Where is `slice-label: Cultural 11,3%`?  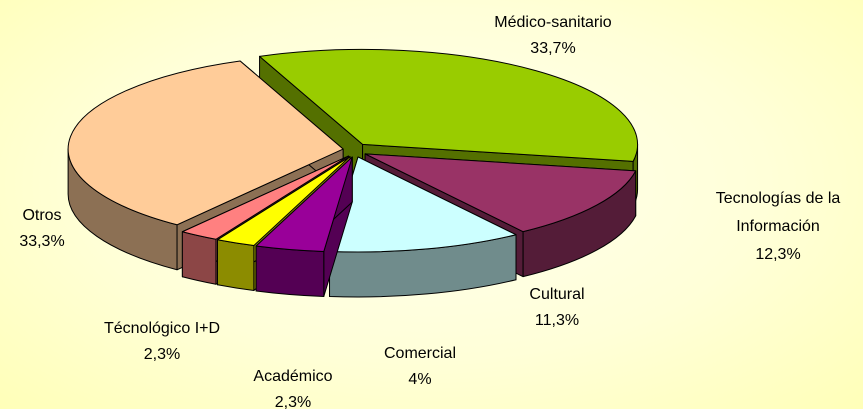
slice-label: Cultural 11,3% is located at coordinates (556, 308).